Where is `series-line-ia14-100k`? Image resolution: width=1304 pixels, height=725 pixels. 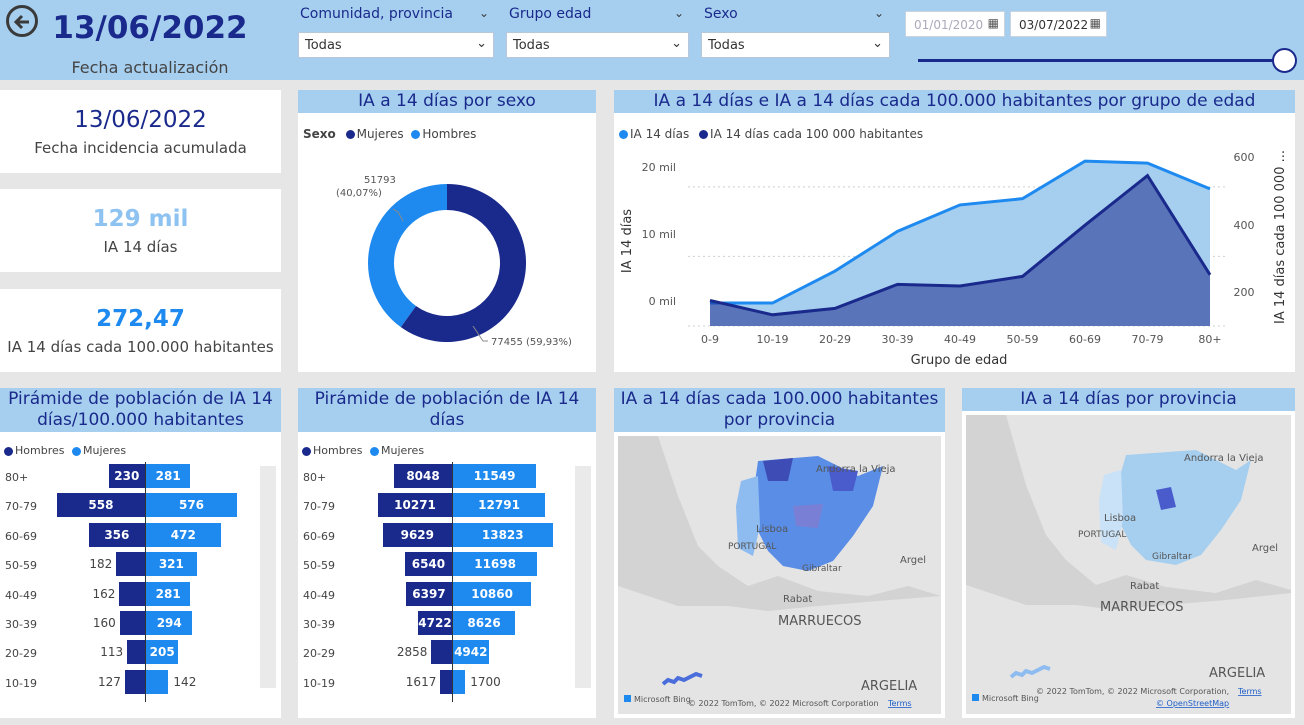 series-line-ia14-100k is located at coordinates (960, 245).